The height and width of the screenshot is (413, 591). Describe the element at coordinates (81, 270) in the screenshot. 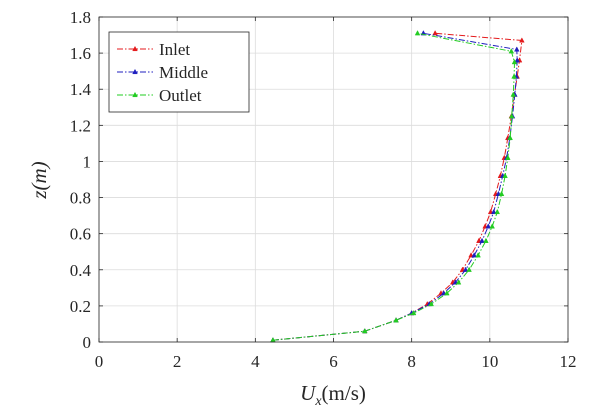

I see `y-tick-label: 0.4` at that location.